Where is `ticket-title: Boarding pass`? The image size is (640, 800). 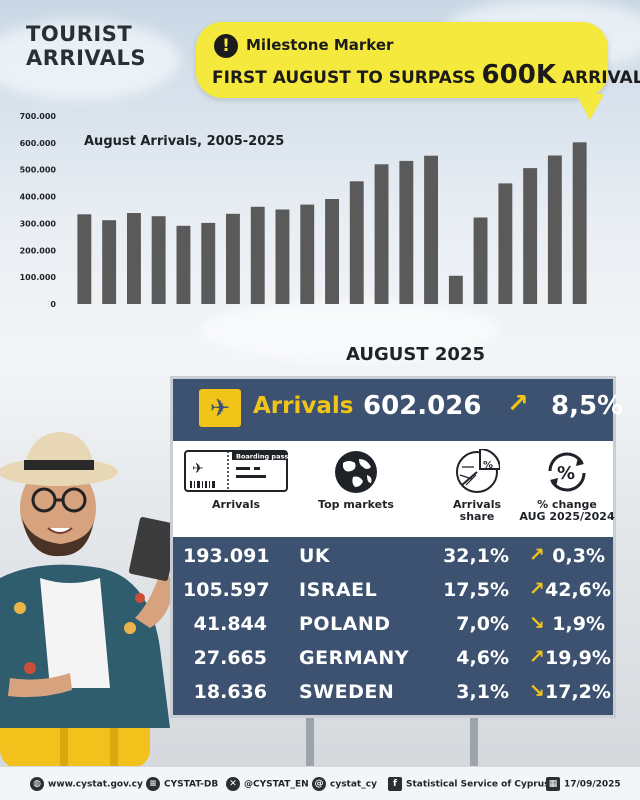
ticket-title: Boarding pass is located at coordinates (262, 457).